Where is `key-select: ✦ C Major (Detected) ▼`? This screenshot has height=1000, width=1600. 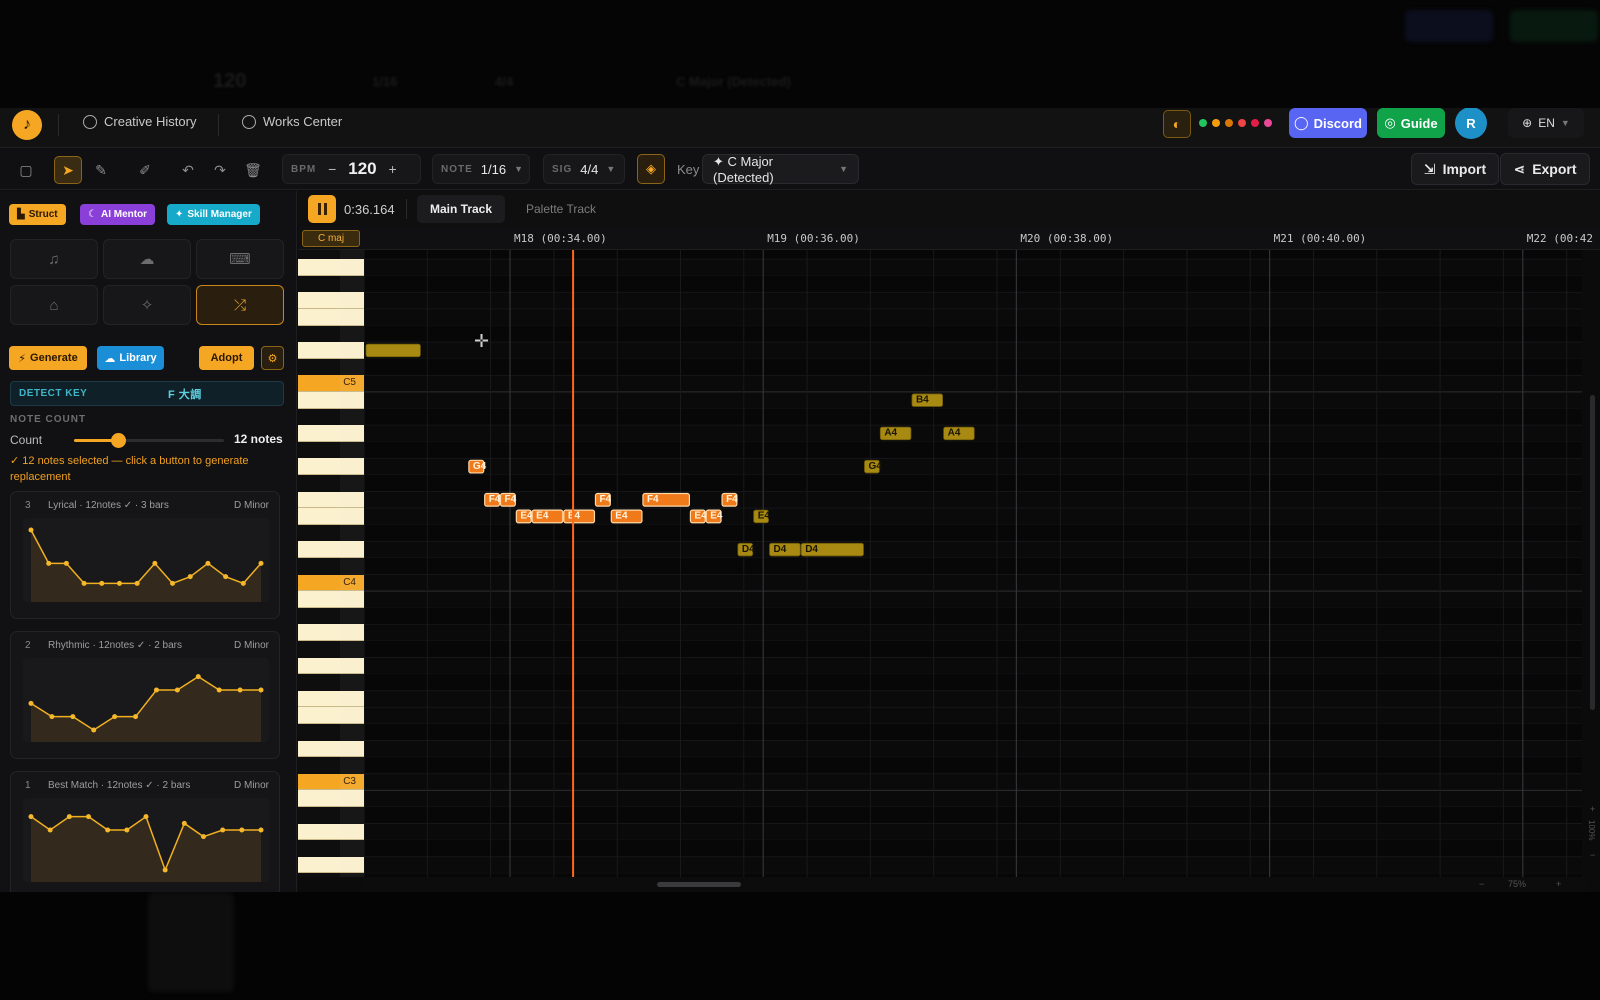
key-select: ✦ C Major (Detected) ▼ is located at coordinates (780, 169).